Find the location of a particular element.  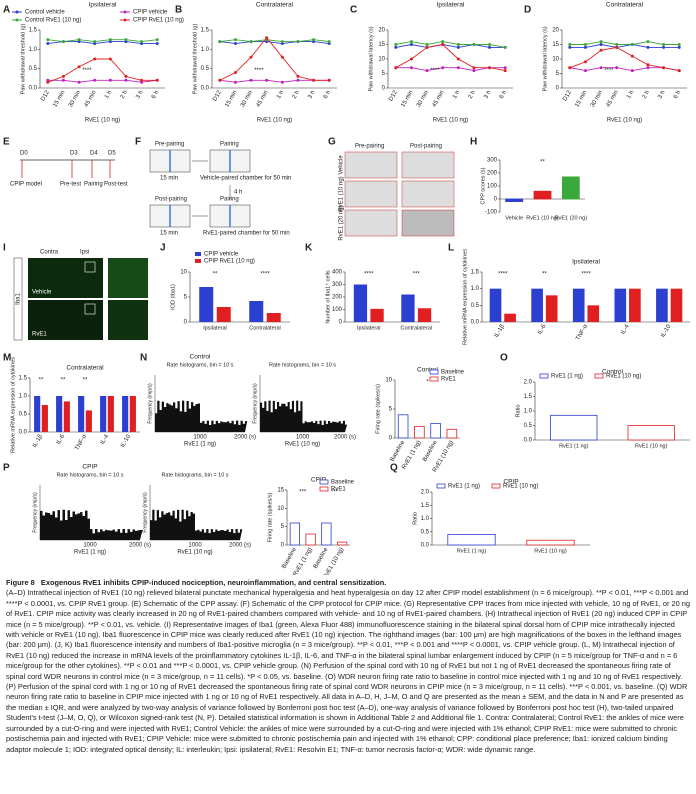

panel-letter: I is located at coordinates (4, 248).